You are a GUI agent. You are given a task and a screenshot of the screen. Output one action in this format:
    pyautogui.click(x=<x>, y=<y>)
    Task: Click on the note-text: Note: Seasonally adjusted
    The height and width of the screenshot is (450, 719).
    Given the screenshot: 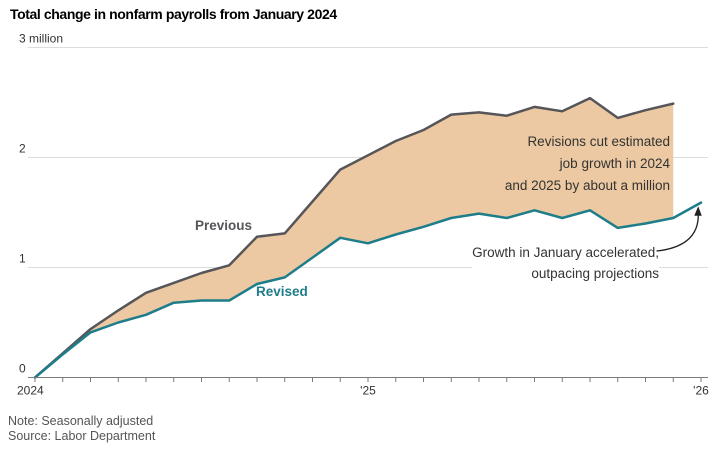 What is the action you would take?
    pyautogui.click(x=81, y=421)
    